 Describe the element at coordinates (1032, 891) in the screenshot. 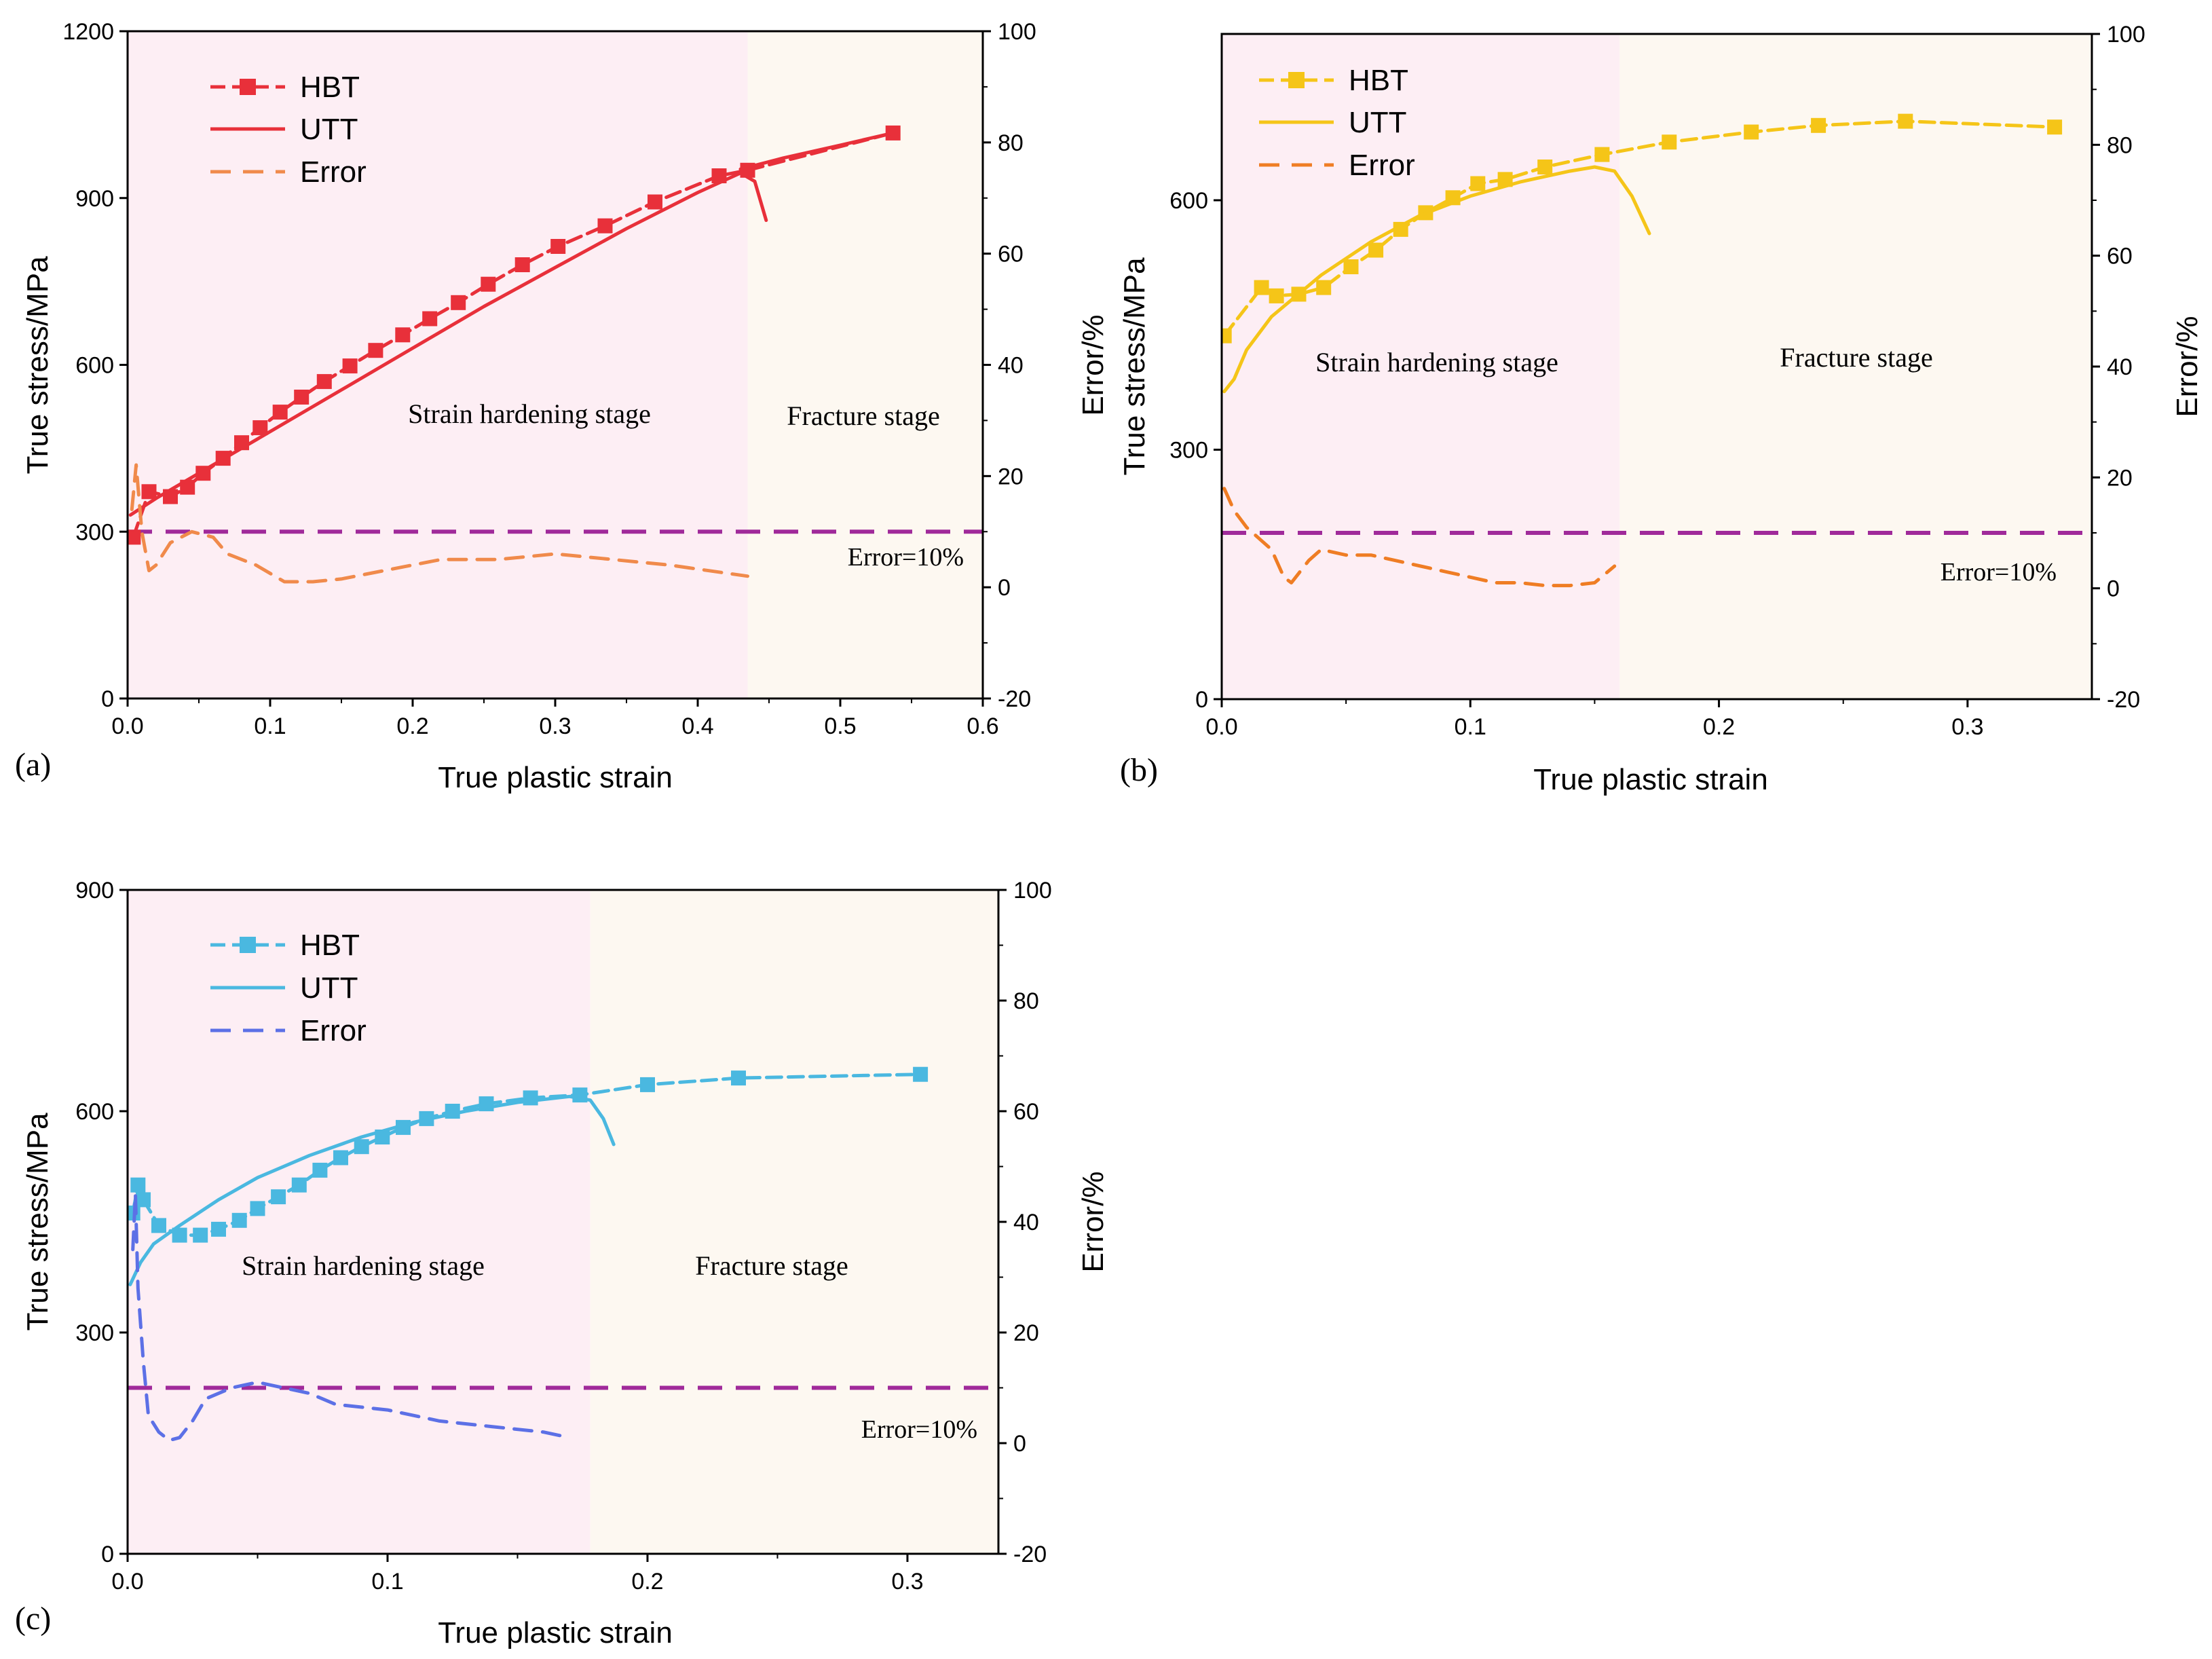

I see `y2-tick-label-c: 100` at that location.